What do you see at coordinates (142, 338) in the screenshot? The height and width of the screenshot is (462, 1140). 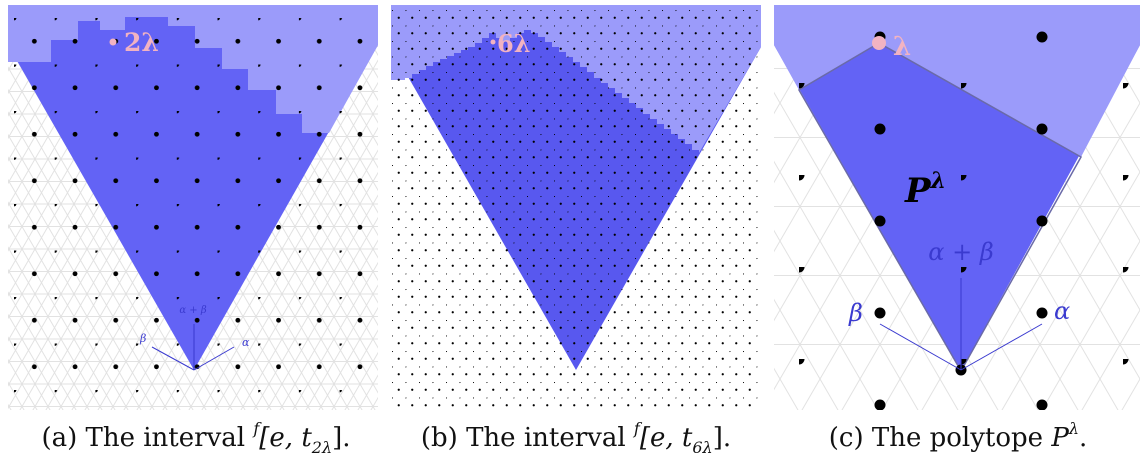 I see `panel-a-root-beta-label: β` at bounding box center [142, 338].